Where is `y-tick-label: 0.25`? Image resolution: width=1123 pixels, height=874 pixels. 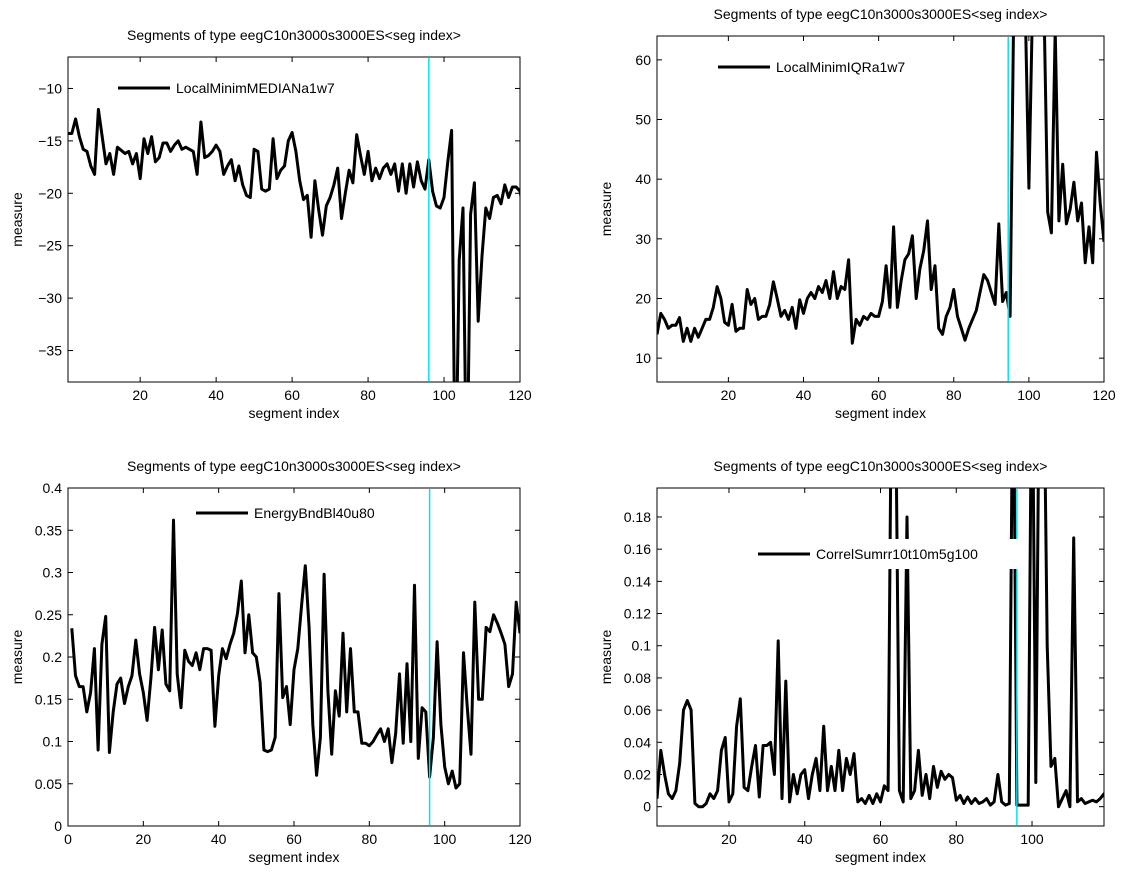
y-tick-label: 0.25 is located at coordinates (48, 615).